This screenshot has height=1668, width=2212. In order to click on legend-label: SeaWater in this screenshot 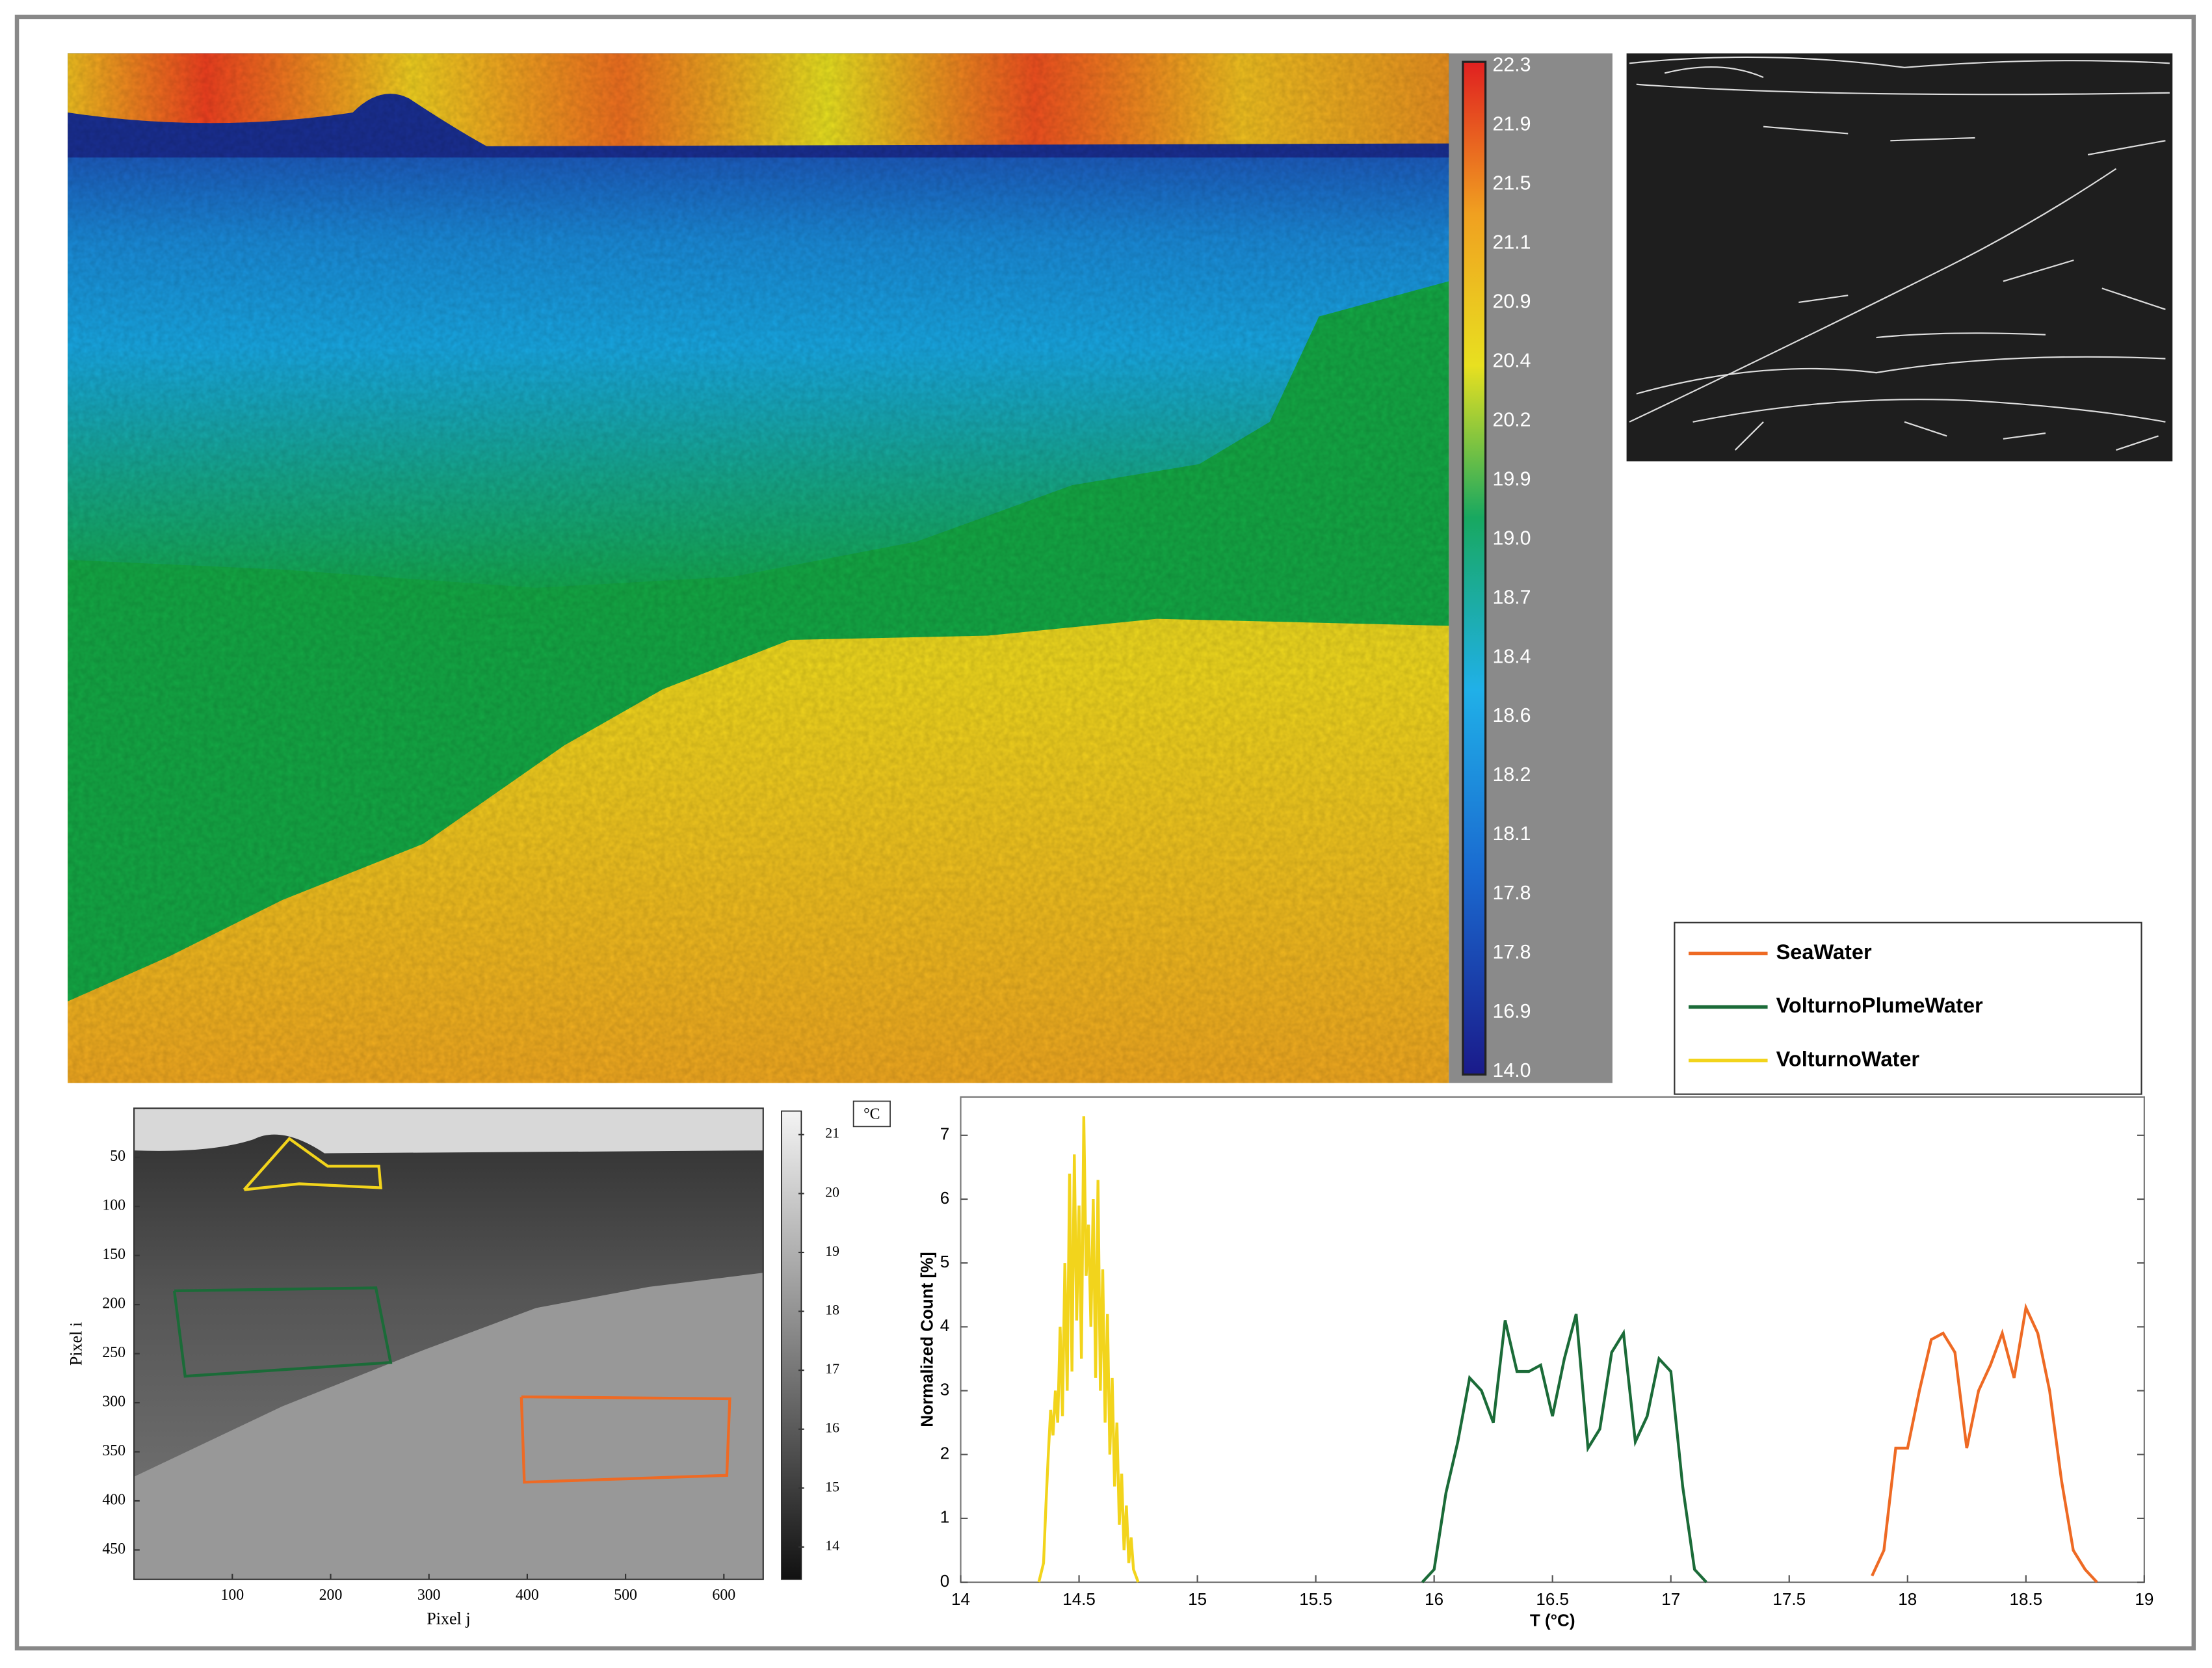, I will do `click(1824, 952)`.